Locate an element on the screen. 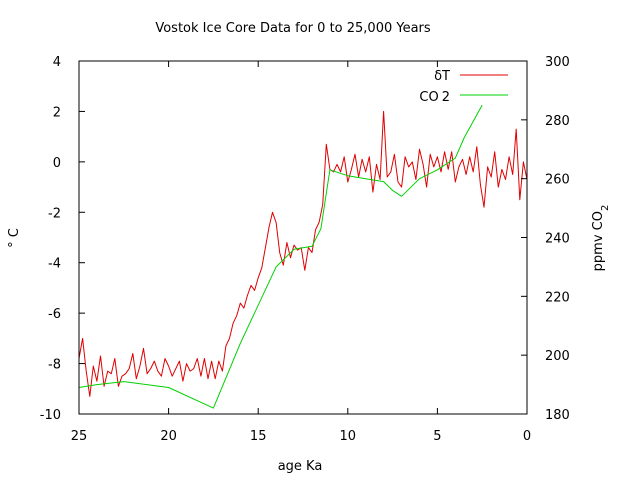 The width and height of the screenshot is (640, 480). y-left-axis-ticks: 4 2 0 -2 -4 -6 -8 -10 is located at coordinates (62, 239).